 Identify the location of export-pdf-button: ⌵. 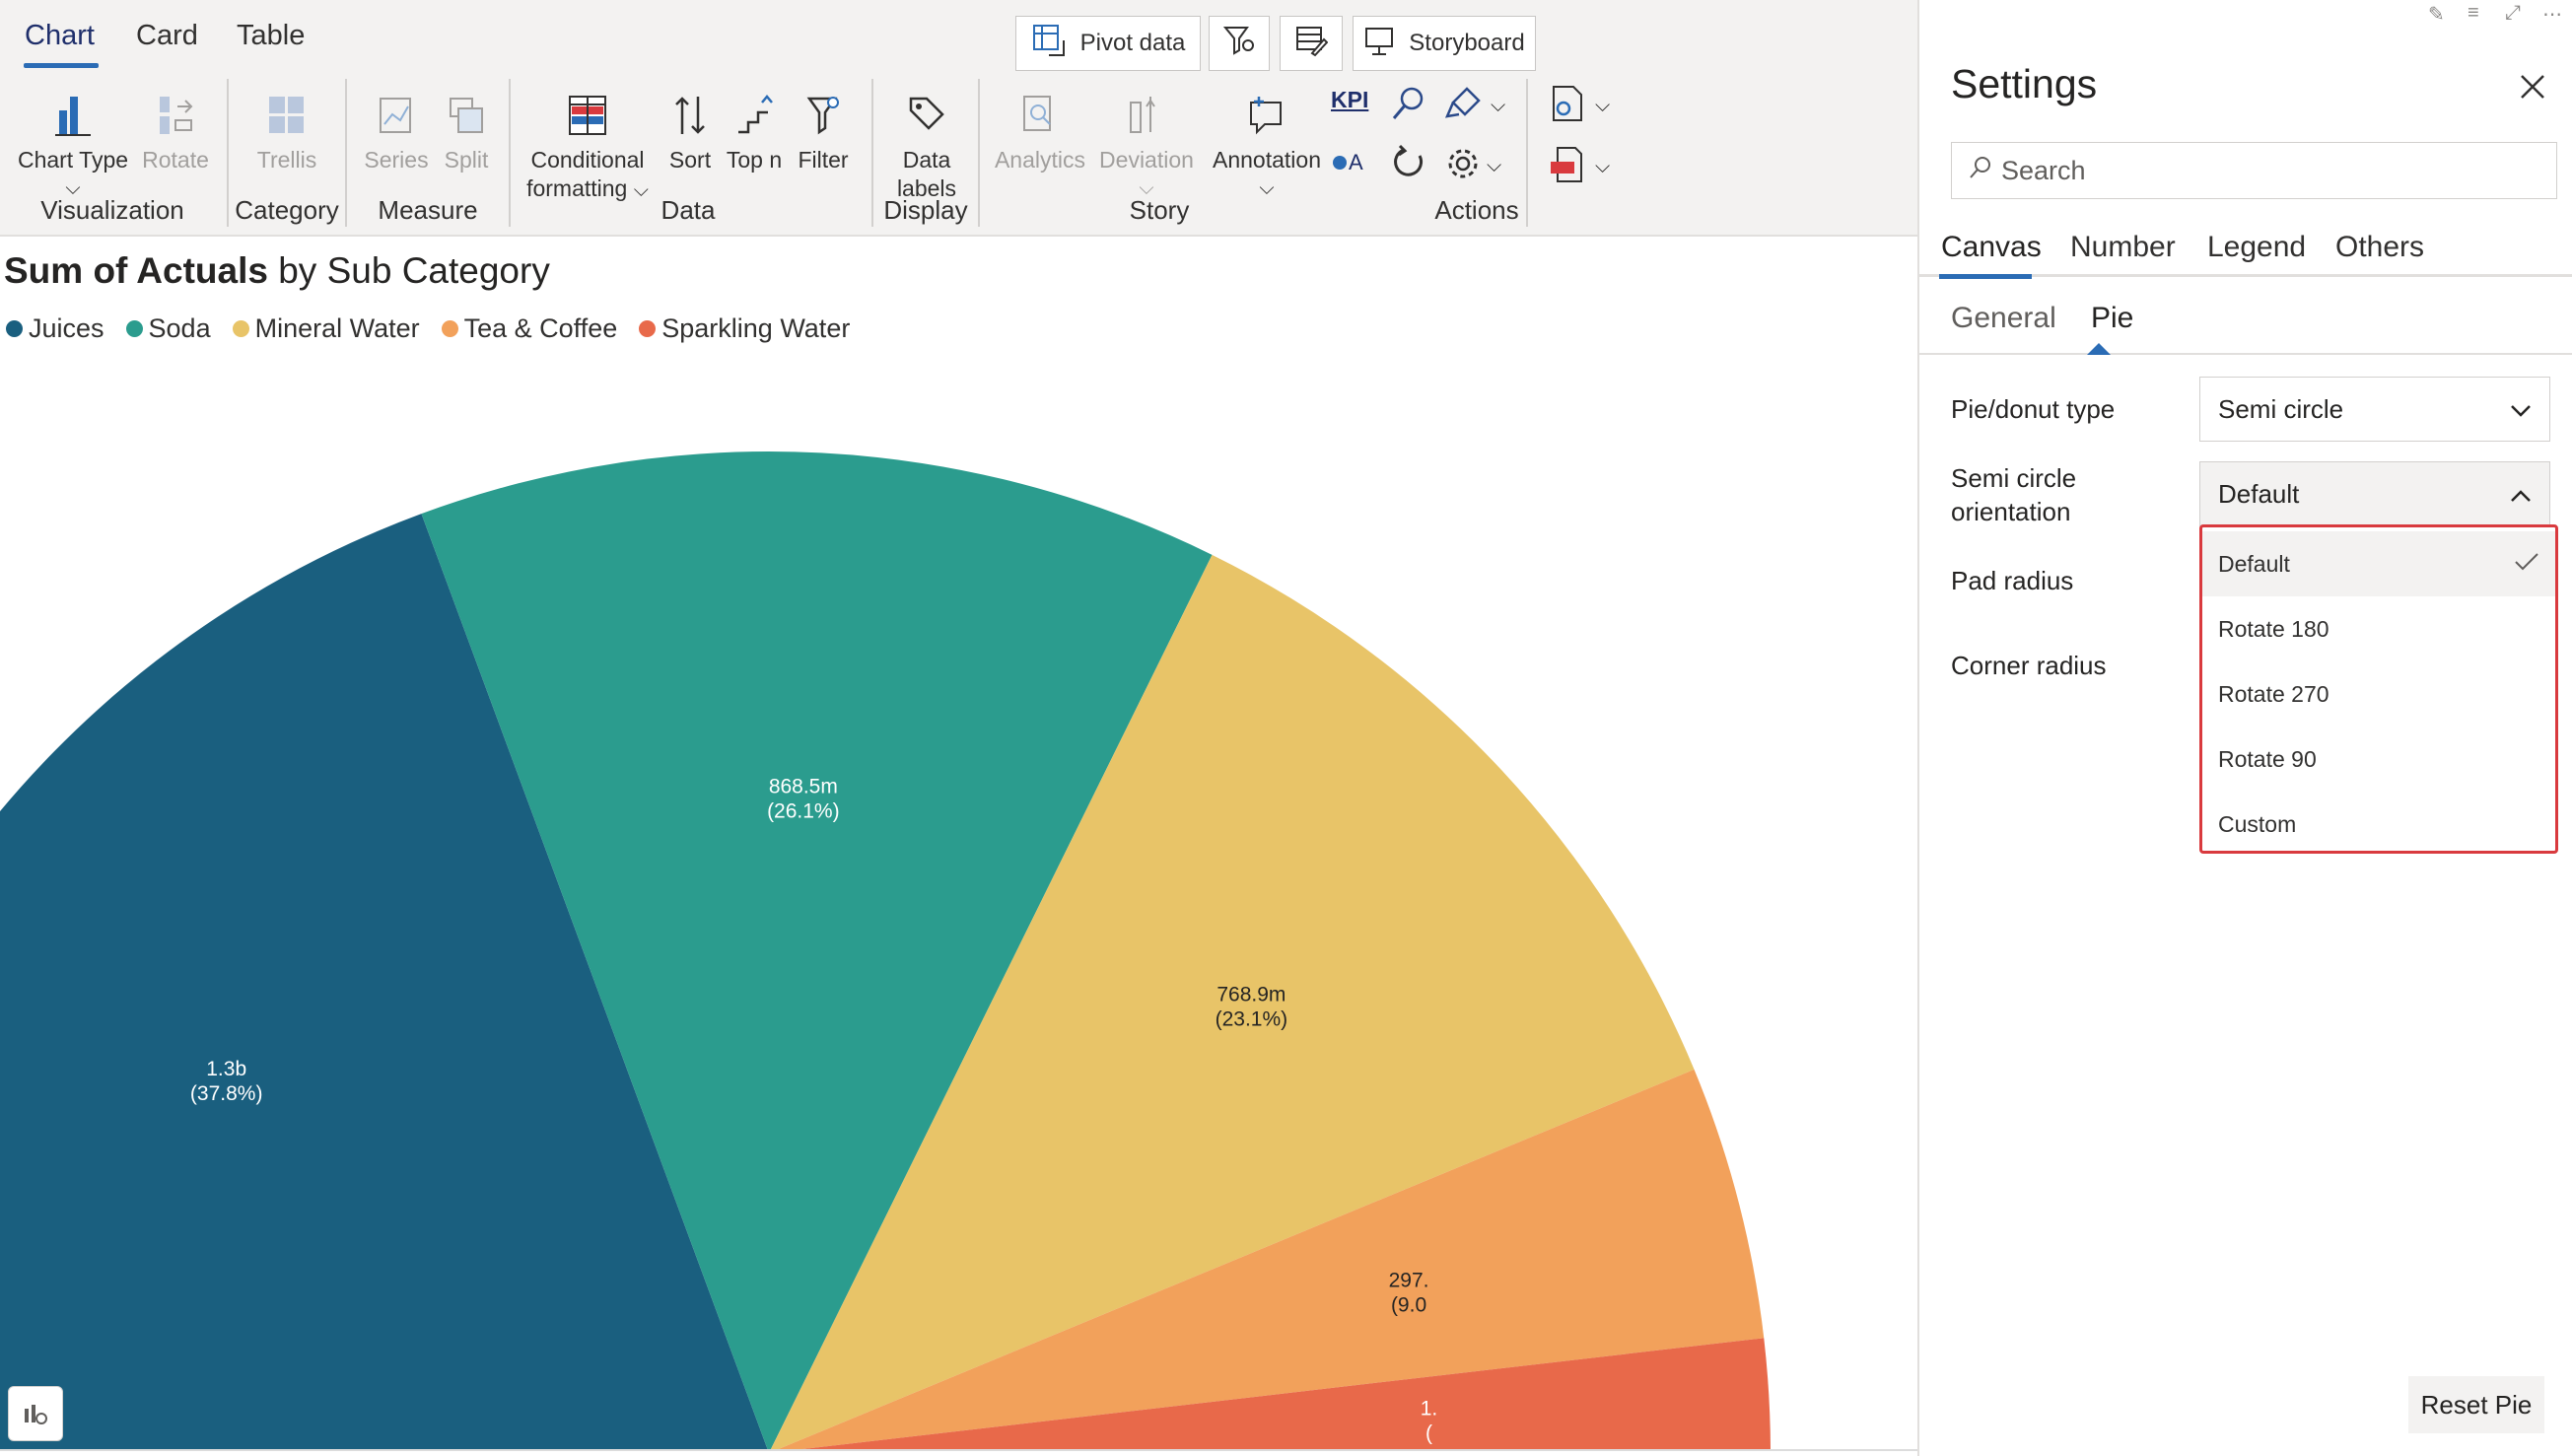
(1579, 167).